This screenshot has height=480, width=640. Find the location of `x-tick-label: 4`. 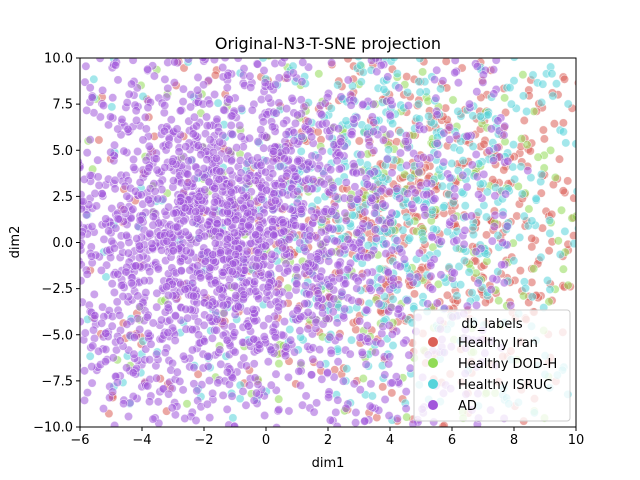

x-tick-label: 4 is located at coordinates (390, 440).